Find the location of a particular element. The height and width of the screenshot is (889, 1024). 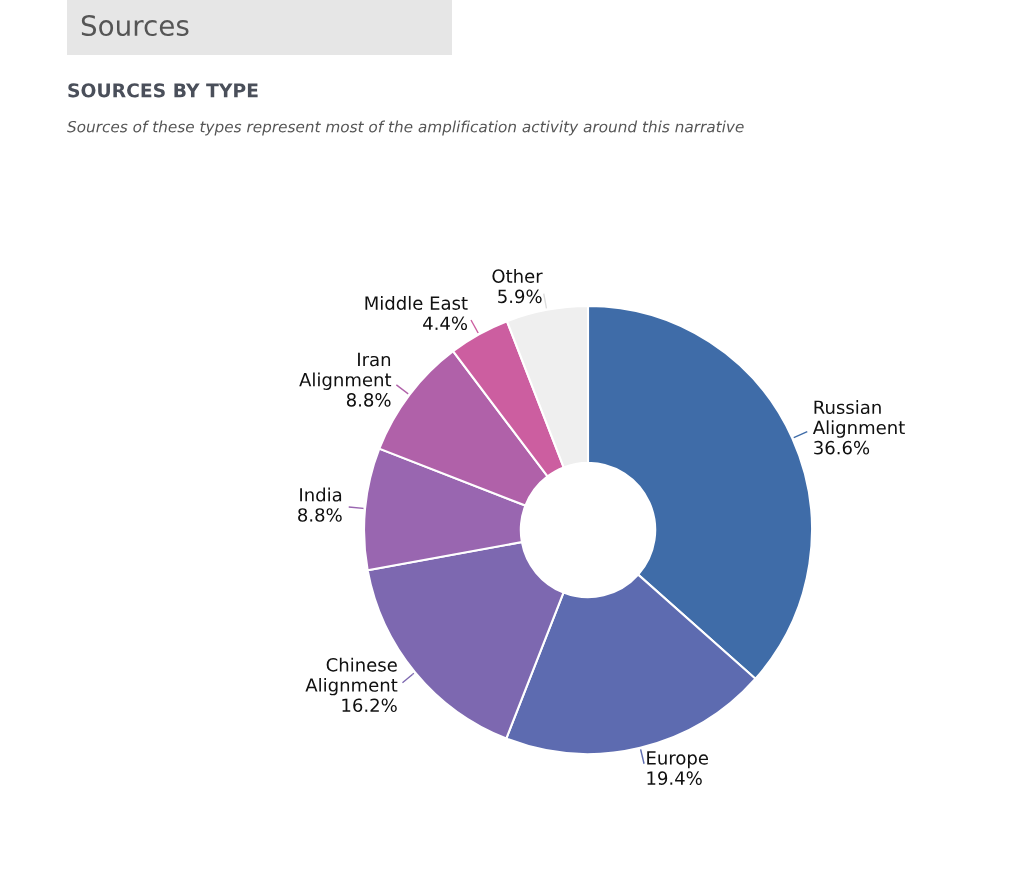

slice-label: Middle East is located at coordinates (416, 302).